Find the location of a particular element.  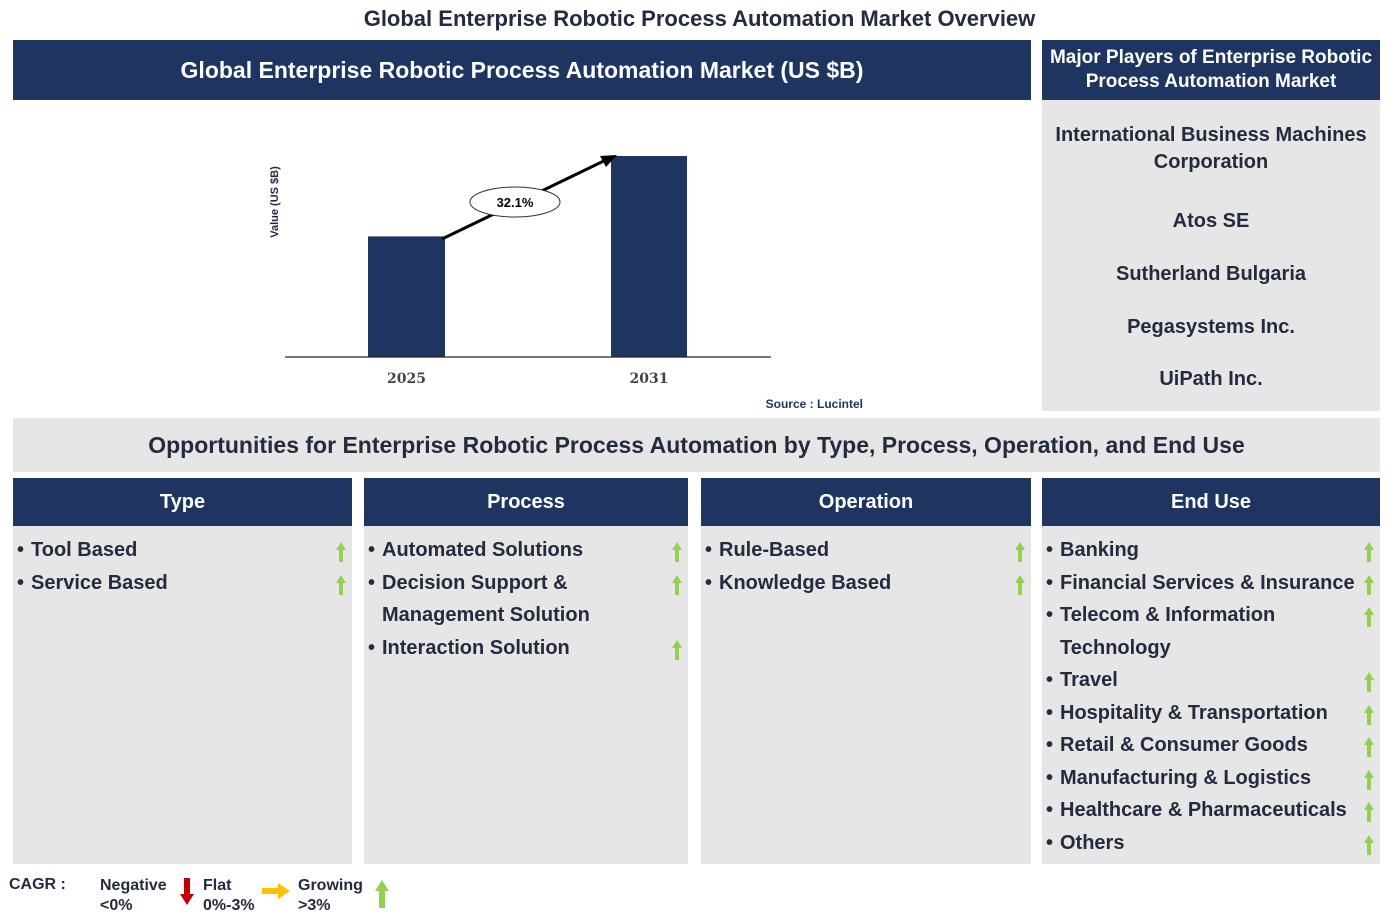

down-arrow-icon is located at coordinates (187, 891).